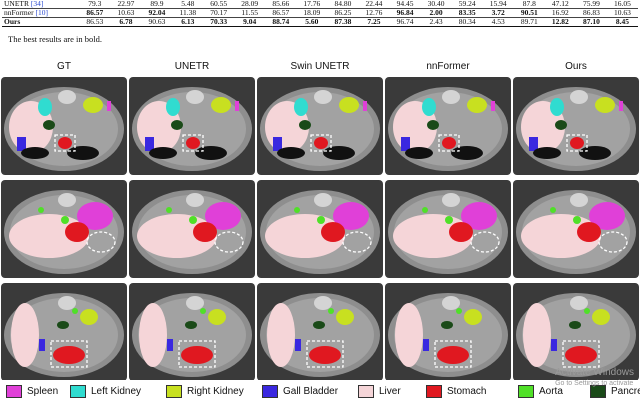 The image size is (640, 400). I want to click on table-cell: 12.76, so click(374, 13).